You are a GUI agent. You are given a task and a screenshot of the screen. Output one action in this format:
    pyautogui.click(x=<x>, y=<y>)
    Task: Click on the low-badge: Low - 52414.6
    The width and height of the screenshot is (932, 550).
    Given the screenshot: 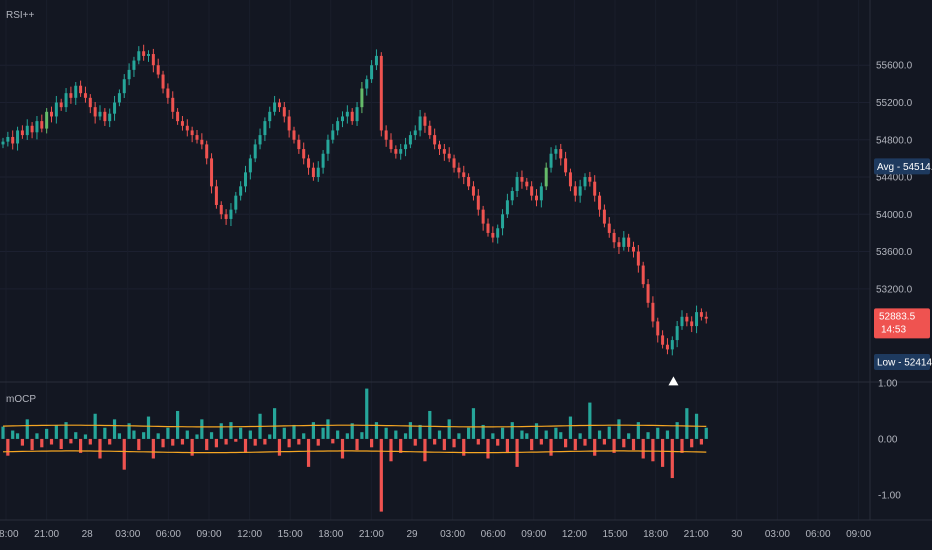 What is the action you would take?
    pyautogui.click(x=903, y=362)
    